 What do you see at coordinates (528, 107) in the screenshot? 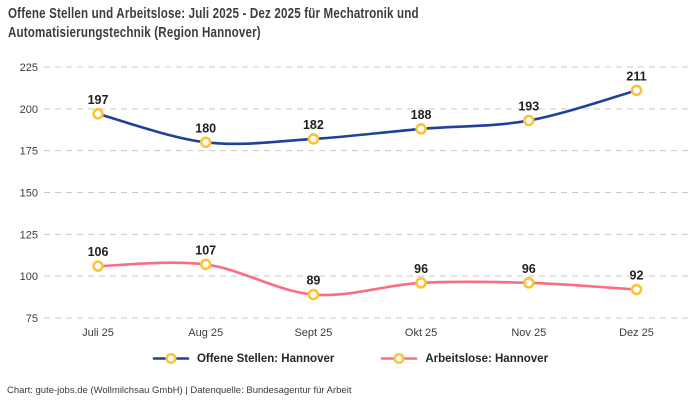
I see `data-point-label: 193` at bounding box center [528, 107].